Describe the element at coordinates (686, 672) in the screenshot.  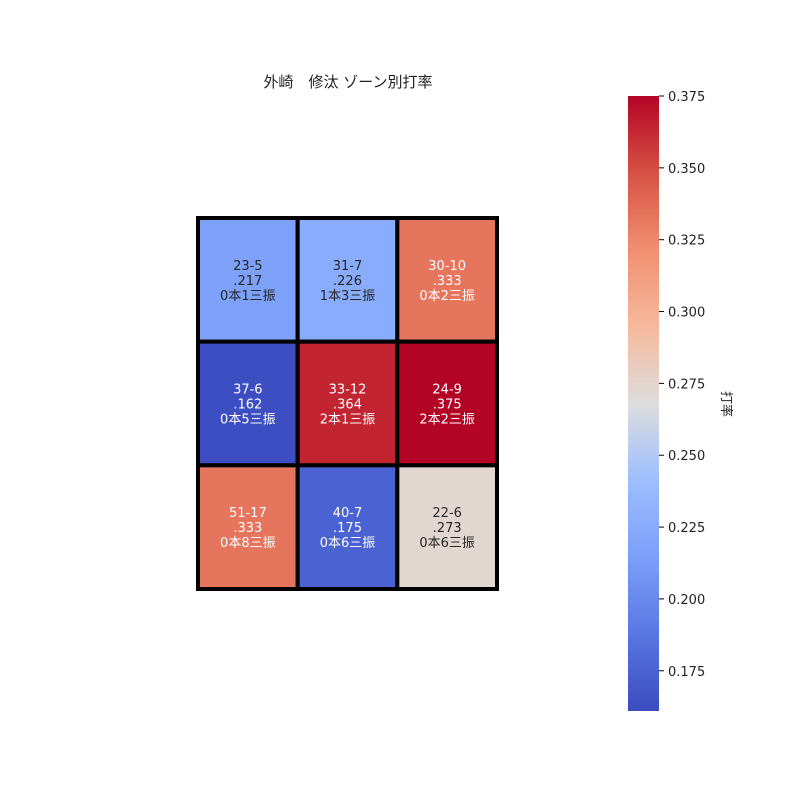
I see `colorbar-tick-label: 0.175` at that location.